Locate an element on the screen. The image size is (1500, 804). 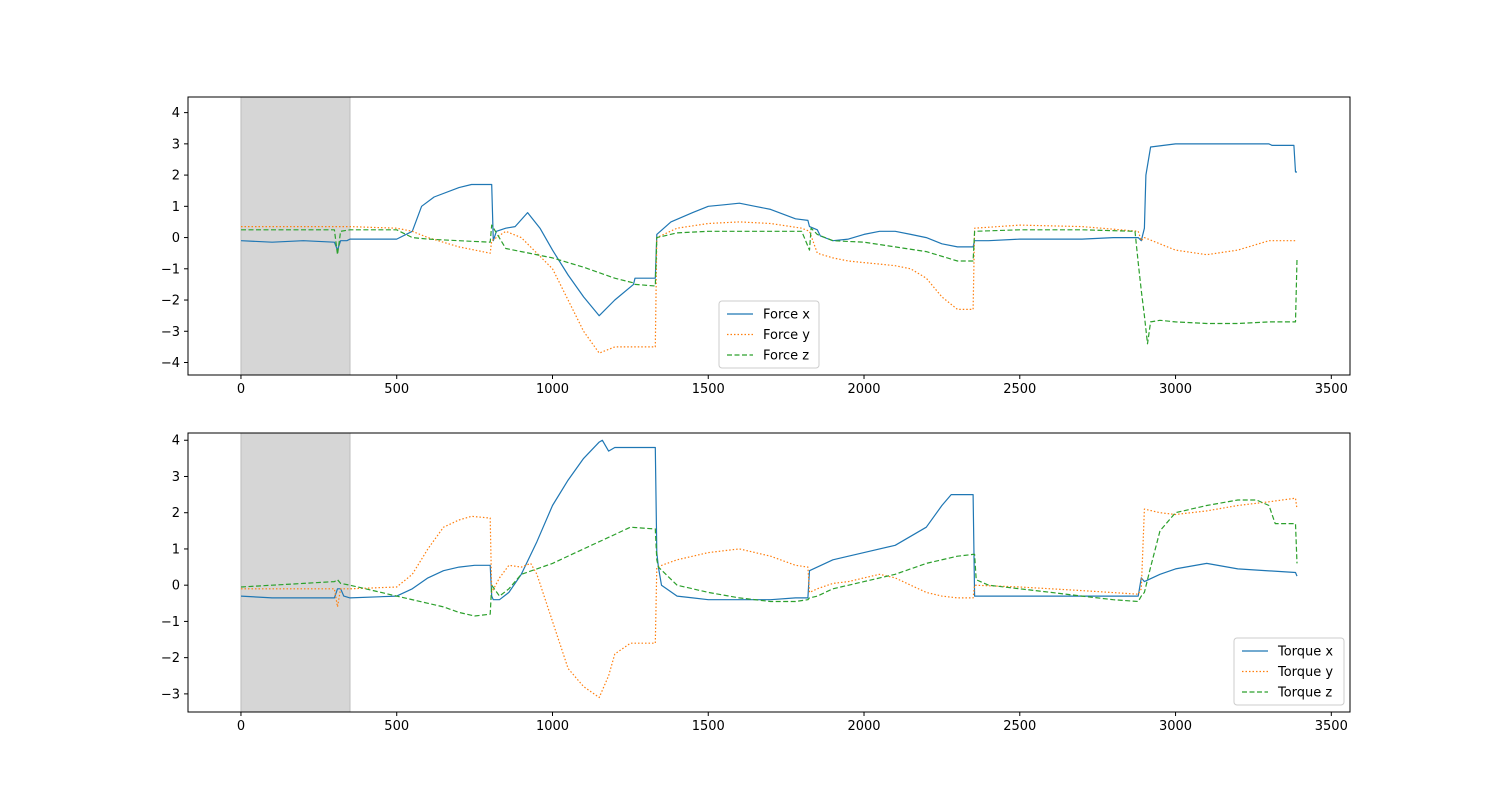
legend-entry: Torque x is located at coordinates (1305, 652).